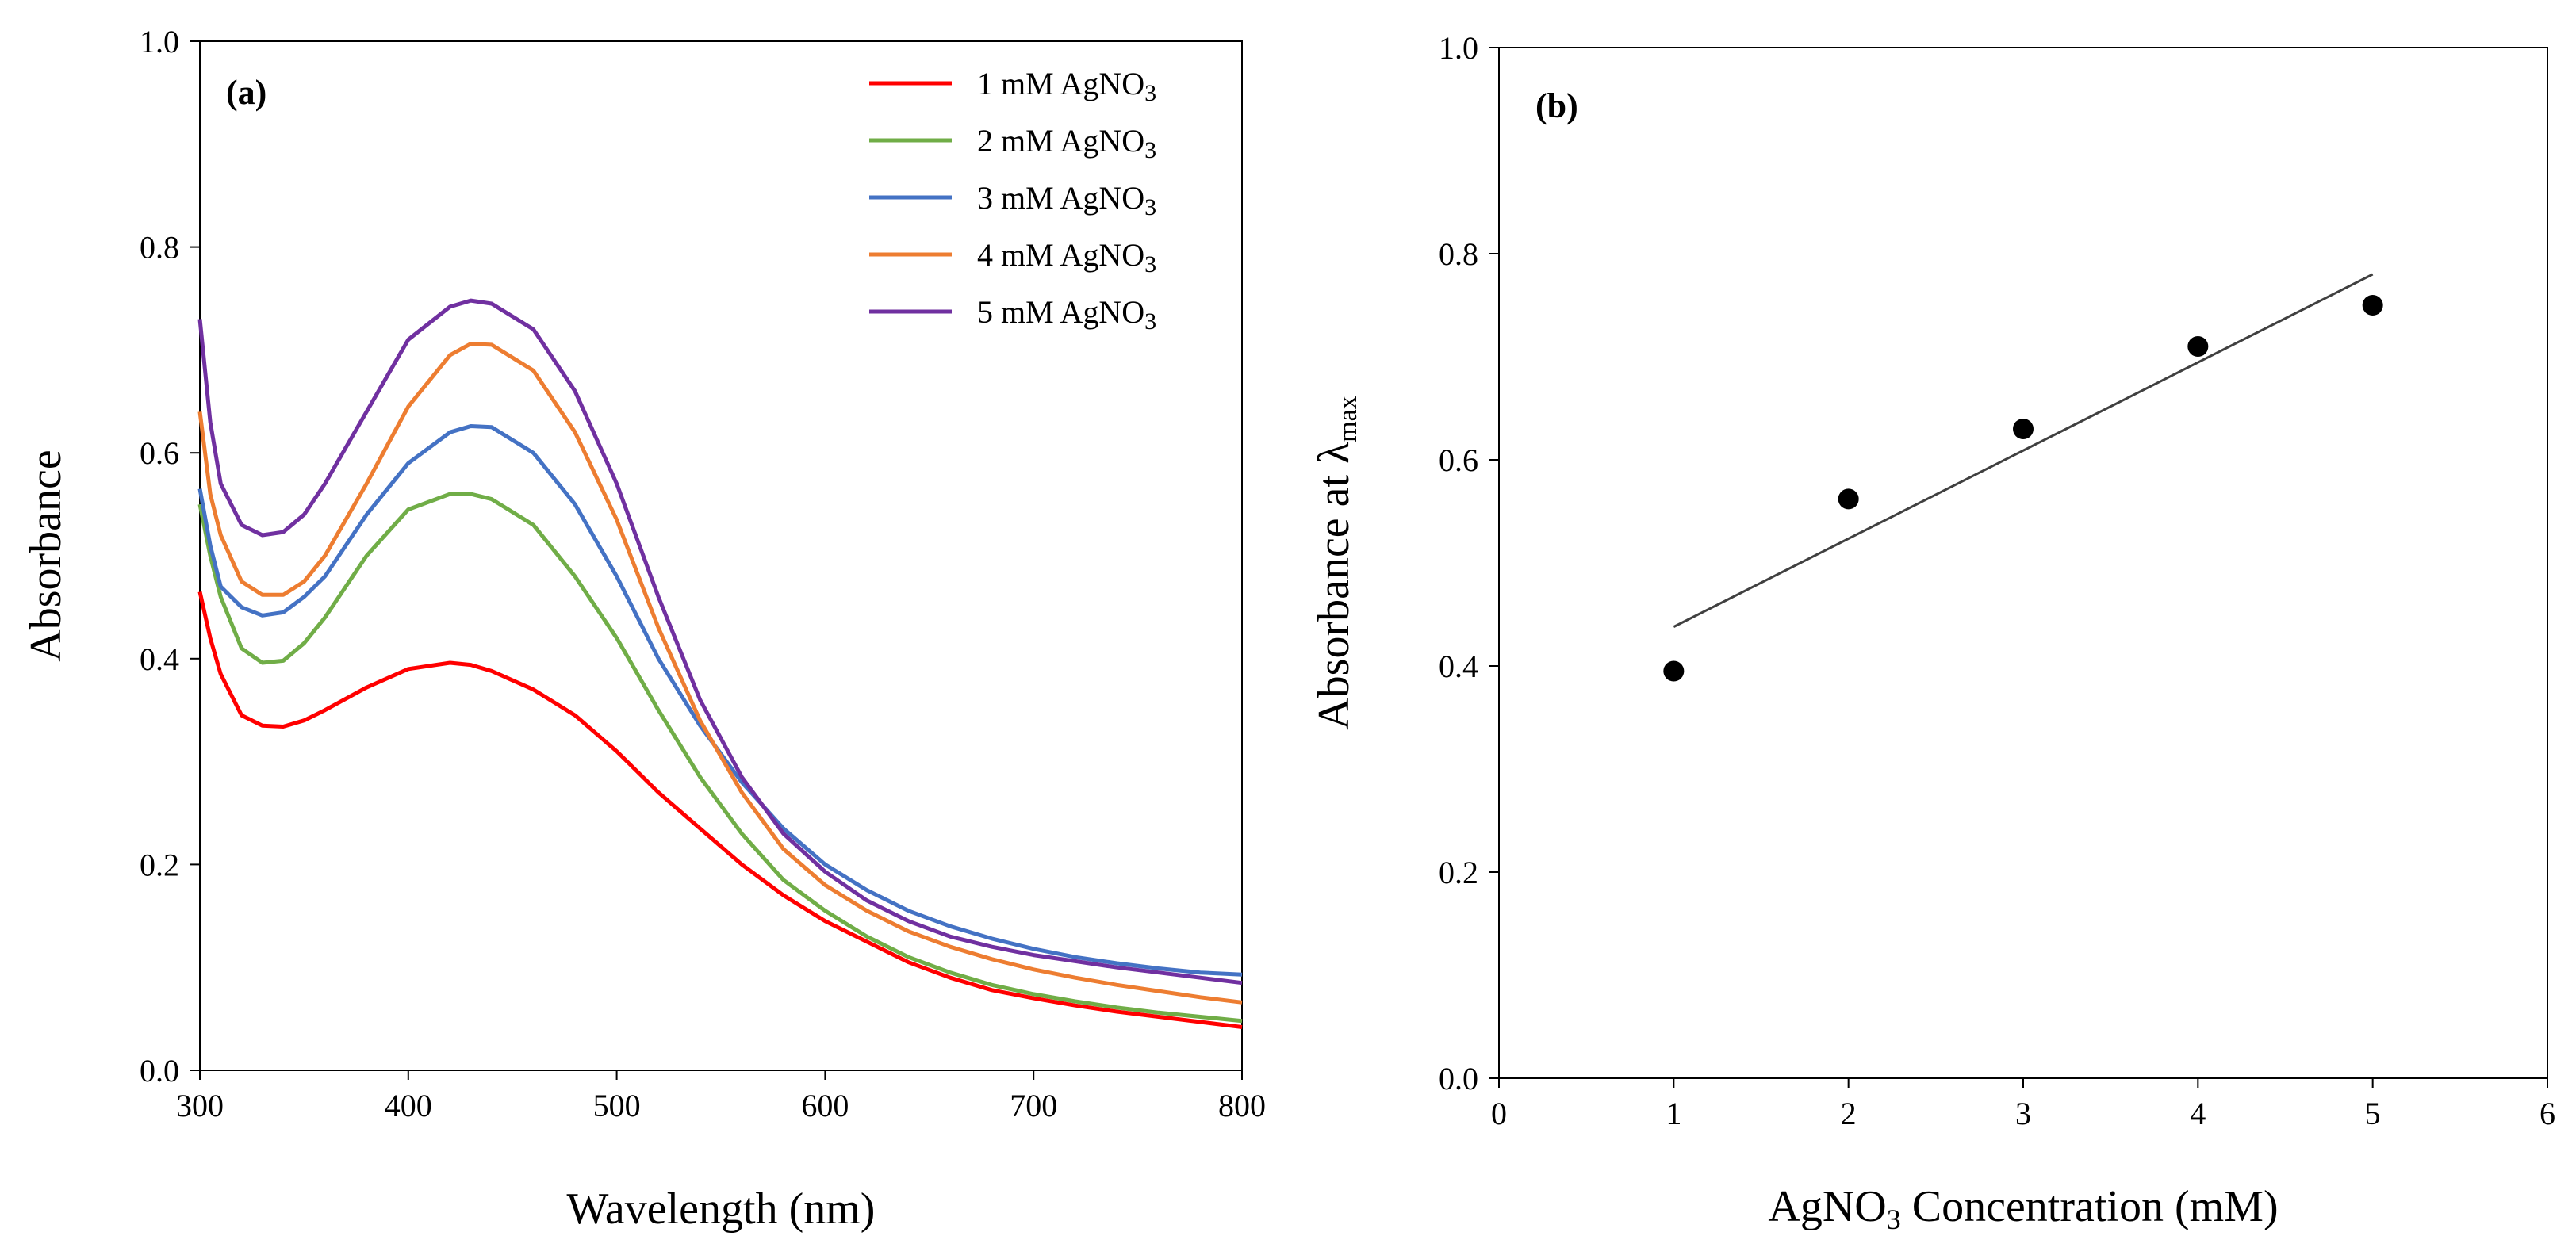  I want to click on y-tick-label-b: 0.8, so click(1458, 254).